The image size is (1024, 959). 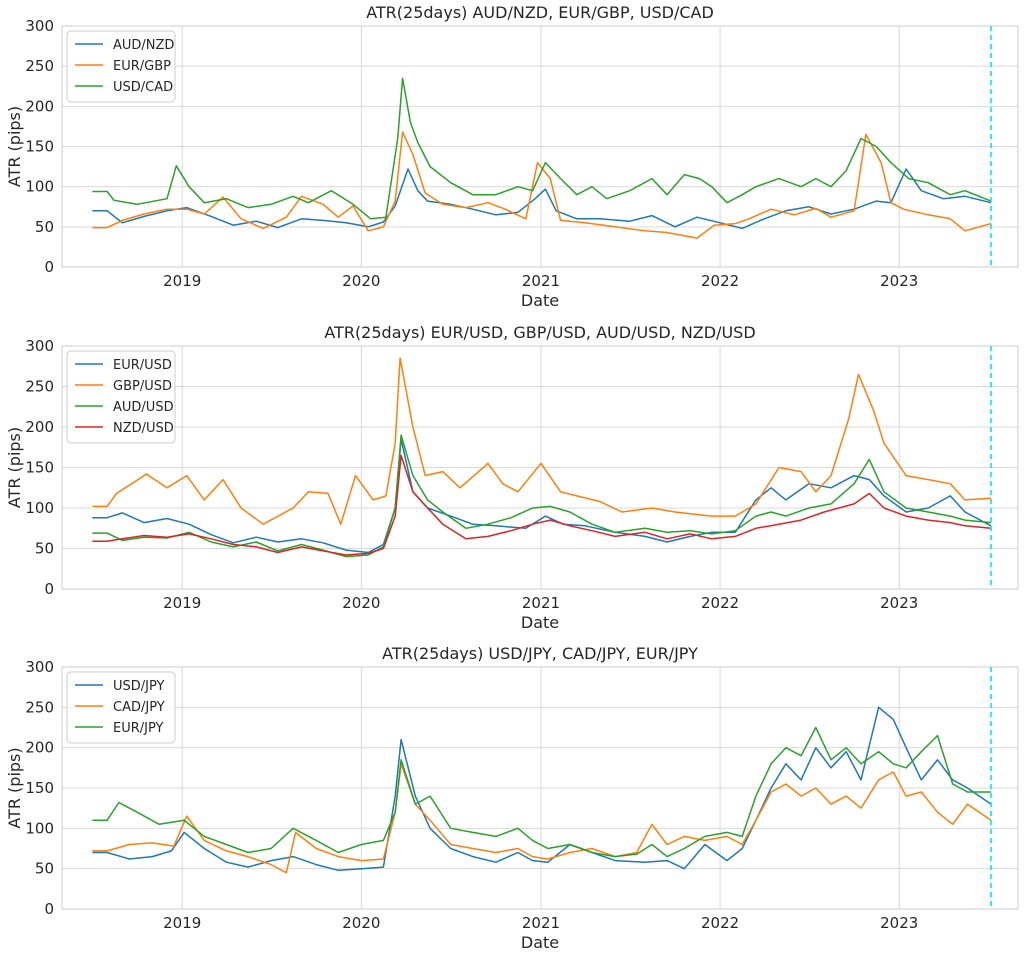 I want to click on legend: EUR/USD GBP/USD AUD/USD NZD/USD, so click(x=121, y=397).